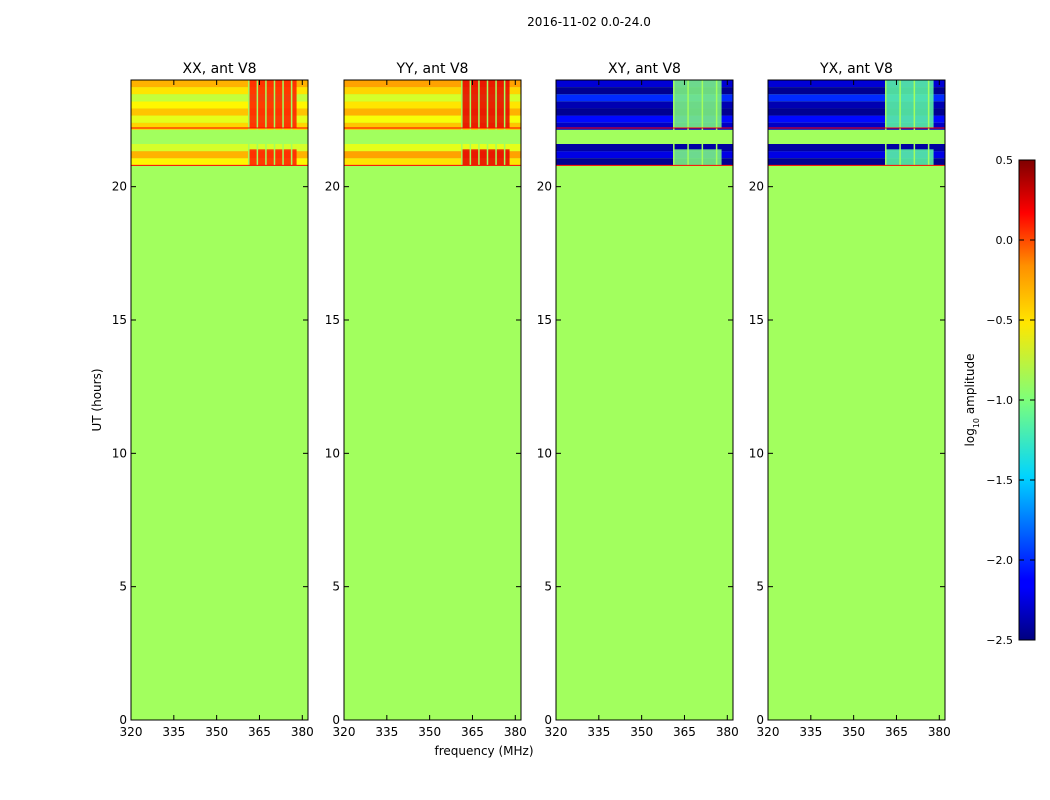 Image resolution: width=1050 pixels, height=800 pixels. What do you see at coordinates (483, 751) in the screenshot?
I see `x-axis-label: frequency (MHz)` at bounding box center [483, 751].